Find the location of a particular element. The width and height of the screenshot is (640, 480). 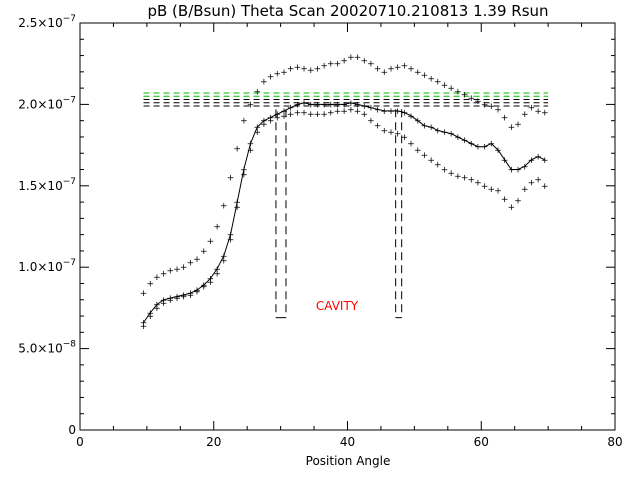

y-tick-label: 0 is located at coordinates (72, 430).